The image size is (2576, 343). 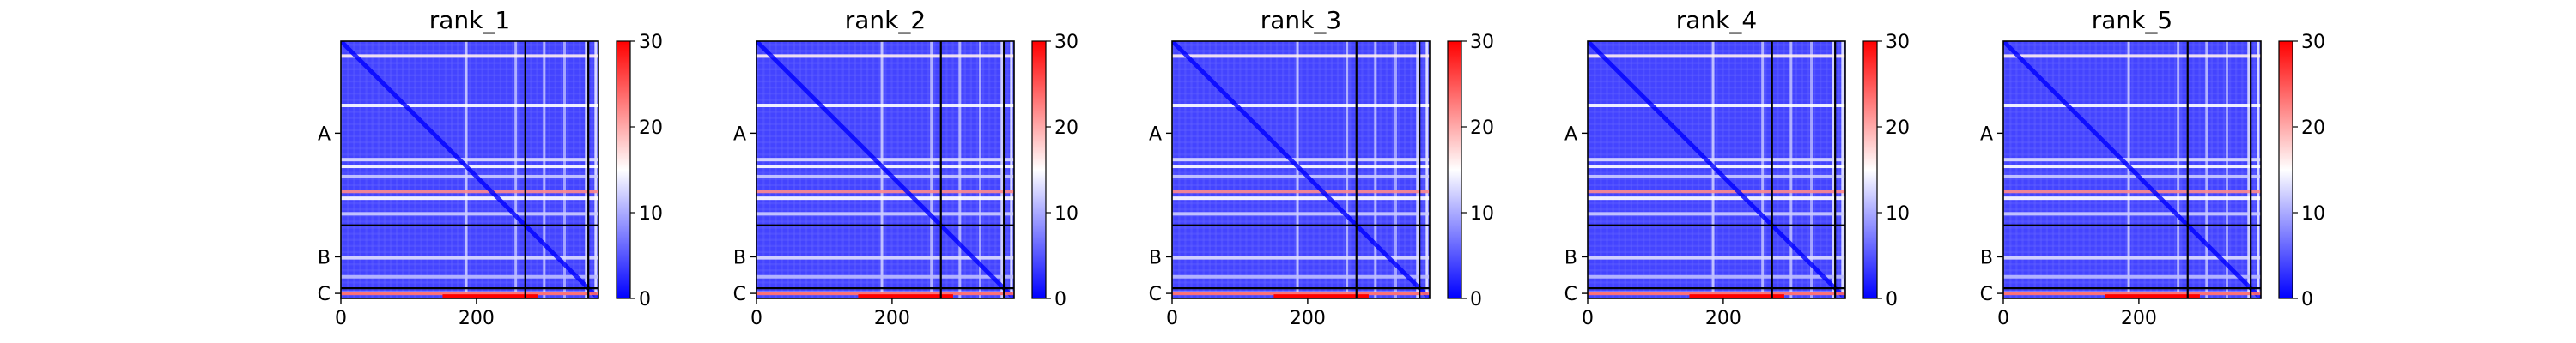 What do you see at coordinates (1155, 134) in the screenshot?
I see `chain-label: A` at bounding box center [1155, 134].